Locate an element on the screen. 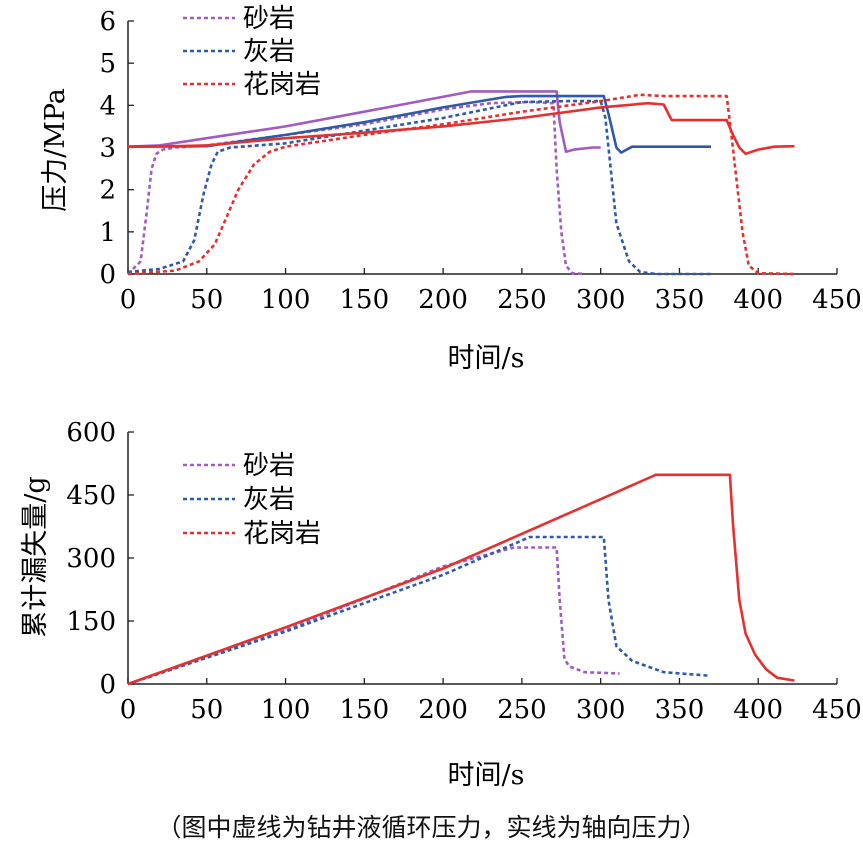 The width and height of the screenshot is (863, 848). y-tick-label: 2 is located at coordinates (107, 191).